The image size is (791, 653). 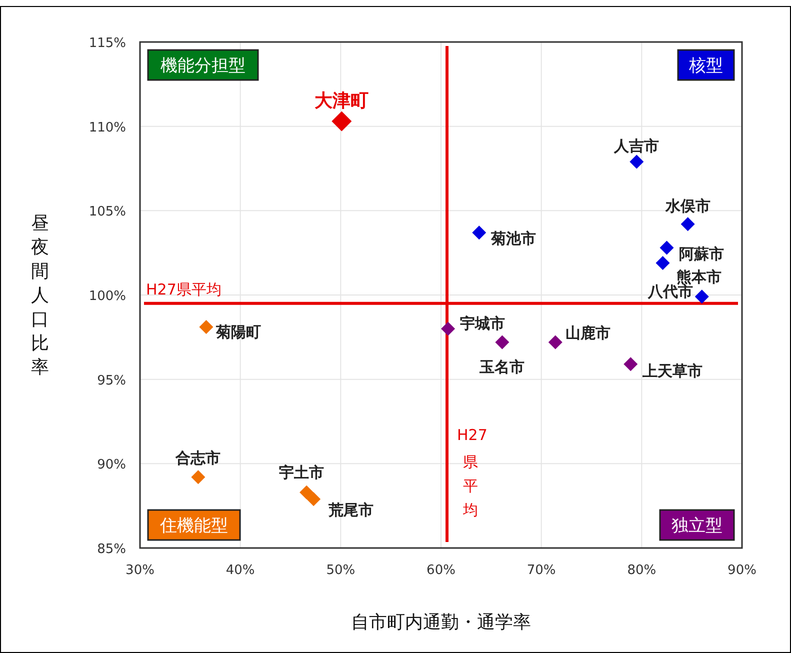 I want to click on annotation: 宇城市, so click(x=483, y=323).